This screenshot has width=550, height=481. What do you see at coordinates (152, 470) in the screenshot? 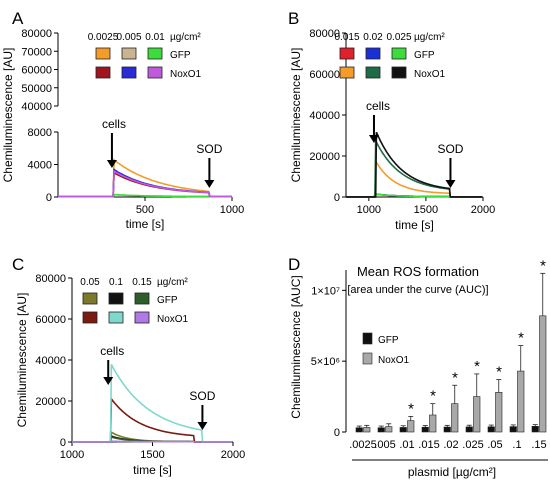
I see `panel-c-xlabel: time [s]` at bounding box center [152, 470].